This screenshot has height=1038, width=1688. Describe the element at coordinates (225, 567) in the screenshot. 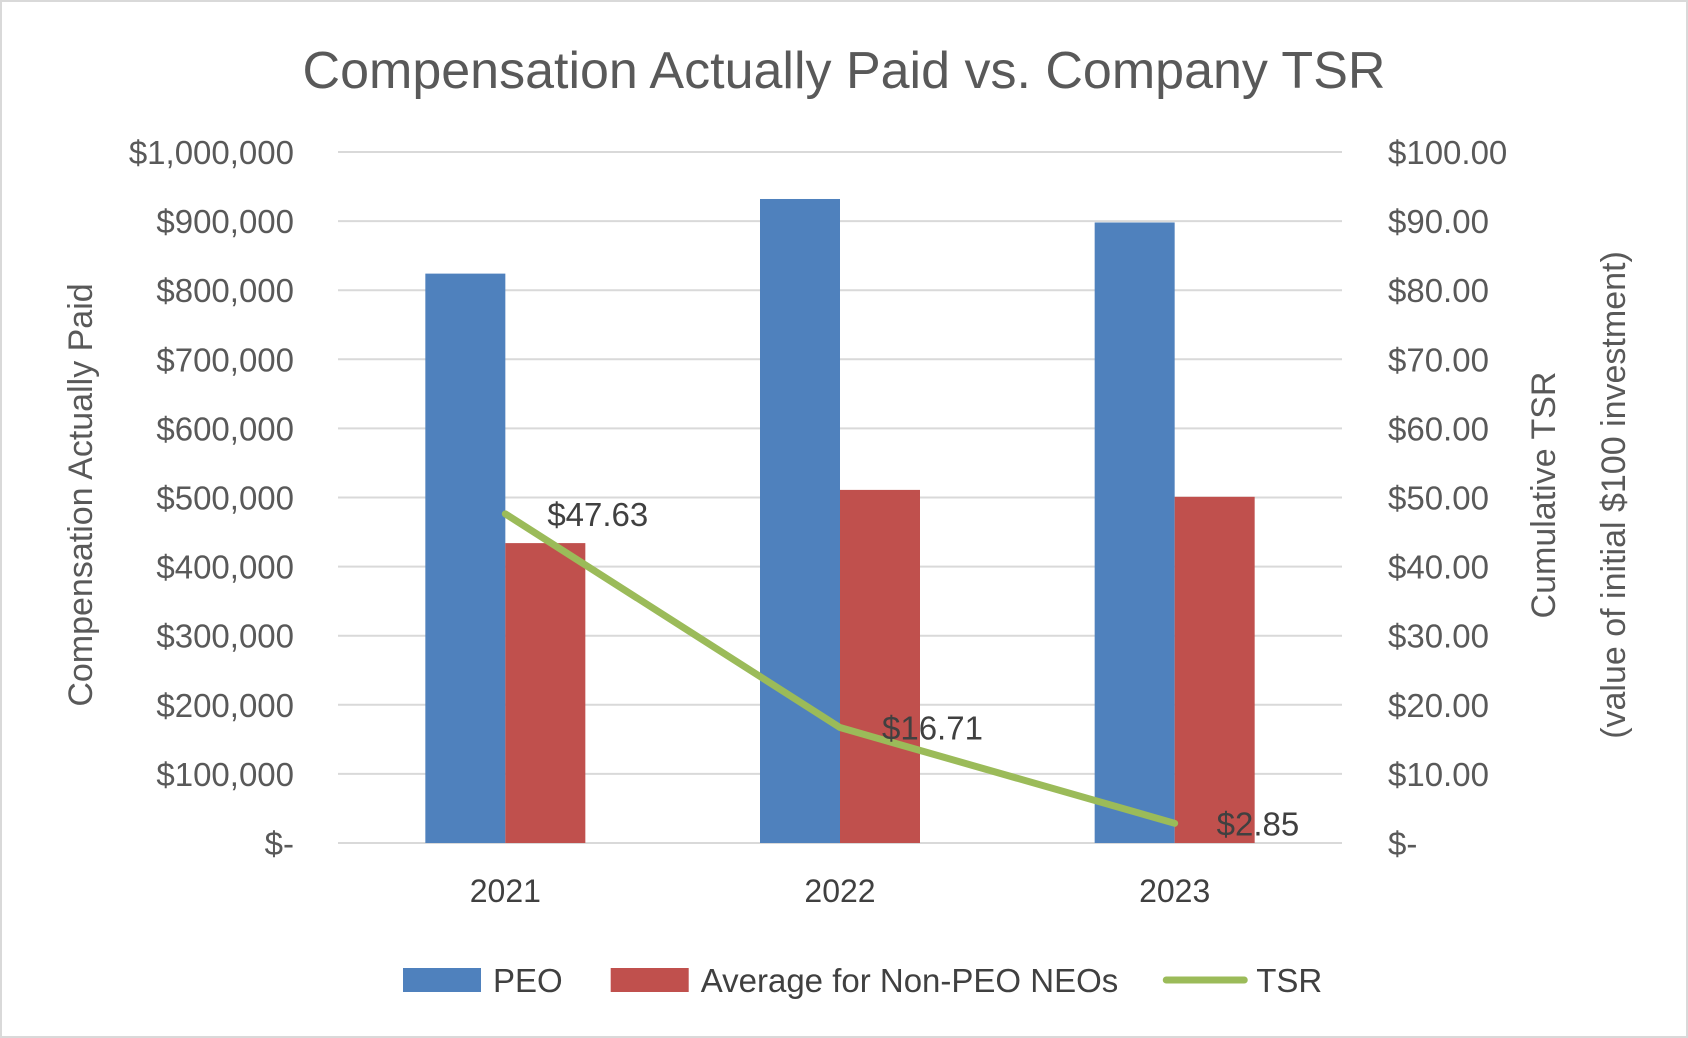

I see `y-tick-label: $400,000` at that location.